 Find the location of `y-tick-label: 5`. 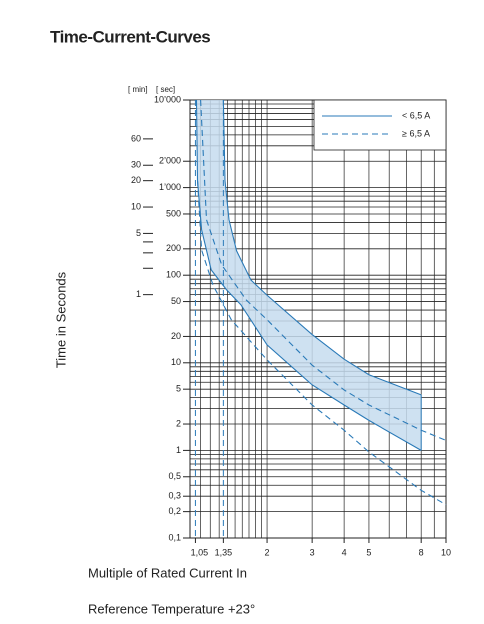

y-tick-label: 5 is located at coordinates (178, 389).